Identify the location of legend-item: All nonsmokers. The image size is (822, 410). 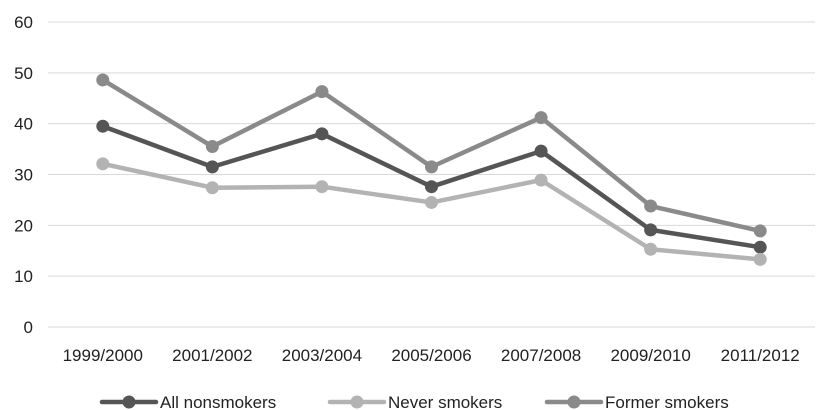
(187, 401).